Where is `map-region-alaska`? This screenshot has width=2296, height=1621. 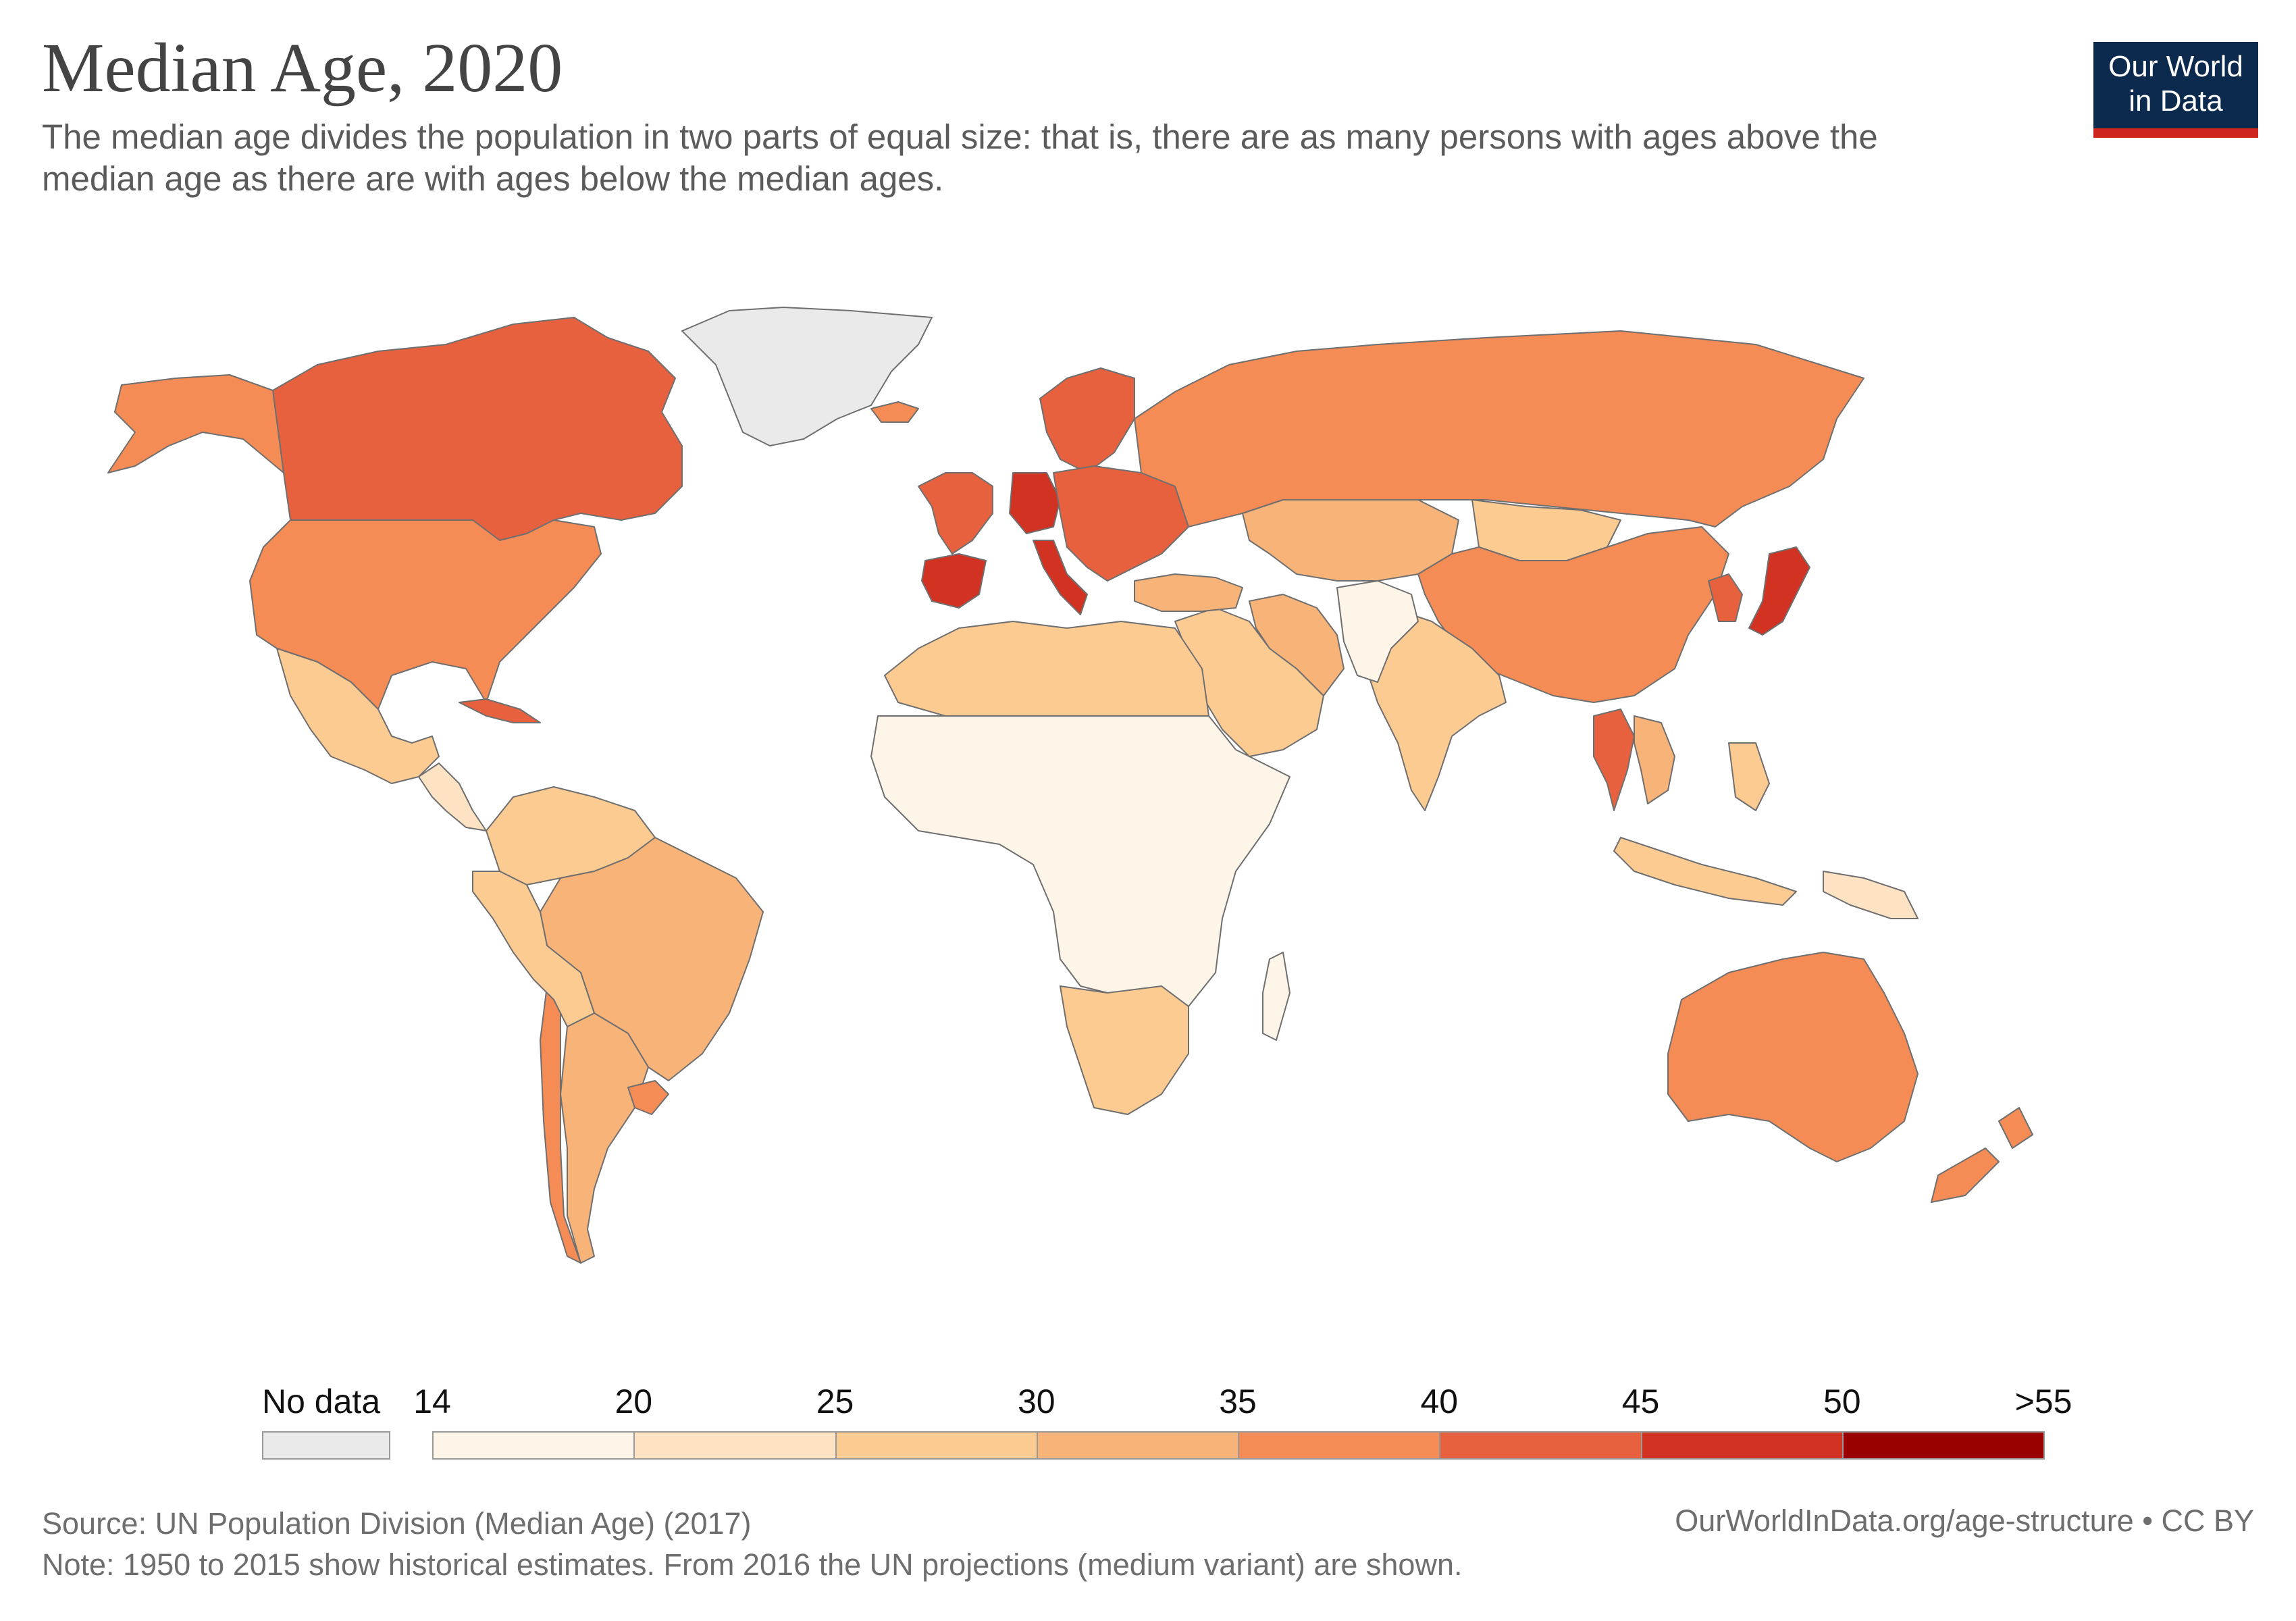
map-region-alaska is located at coordinates (195, 423).